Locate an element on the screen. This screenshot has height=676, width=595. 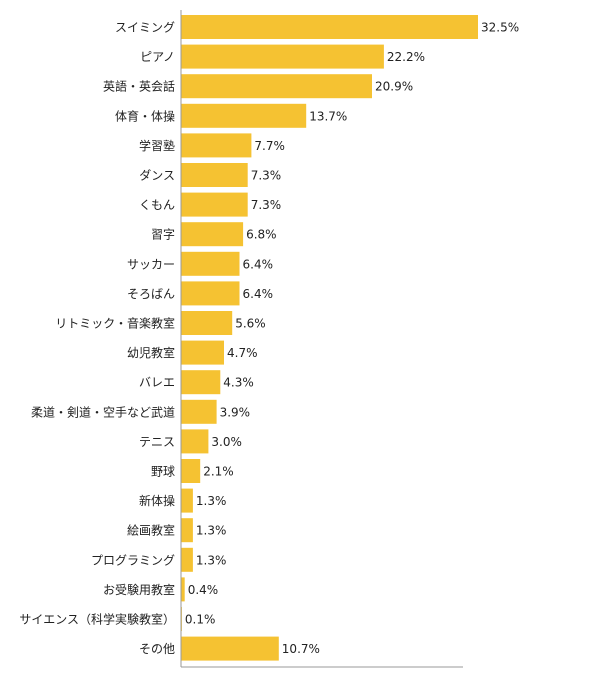
category-label: 体育・体操 is located at coordinates (145, 115).